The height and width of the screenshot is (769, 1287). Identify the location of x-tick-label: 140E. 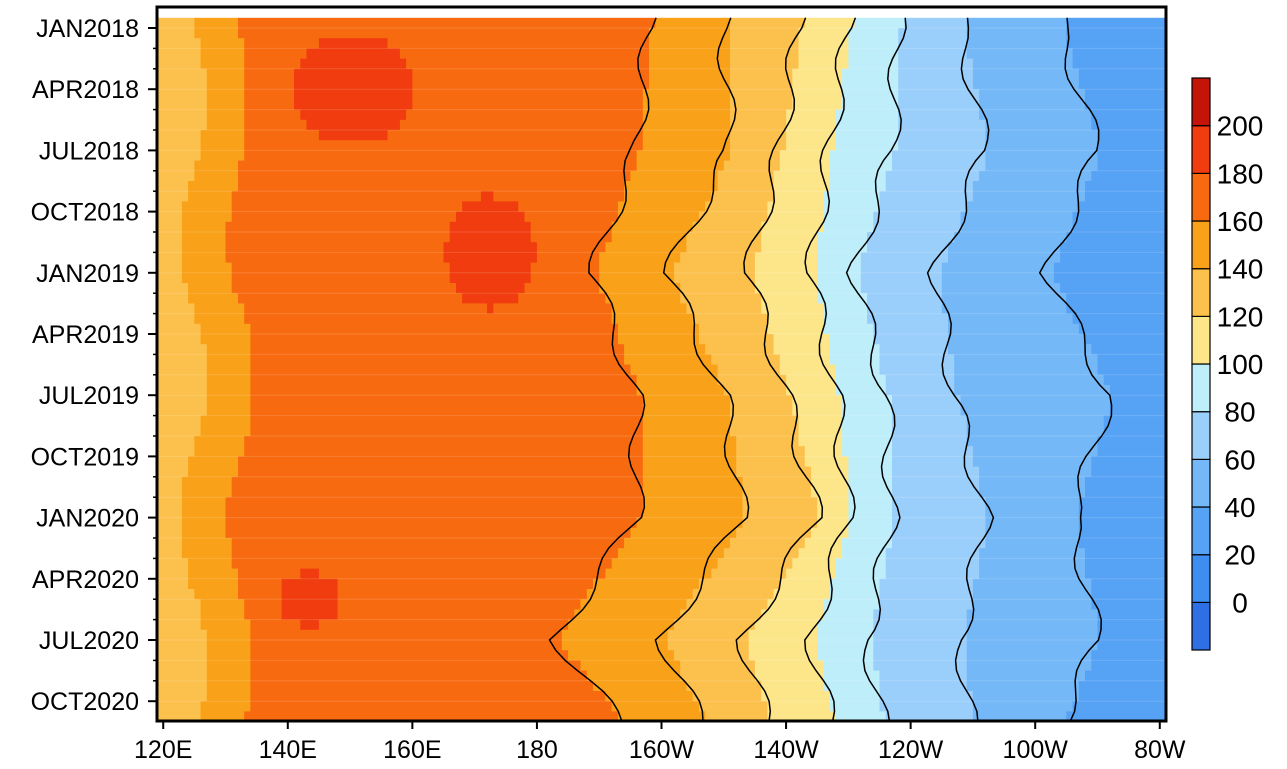
(288, 750).